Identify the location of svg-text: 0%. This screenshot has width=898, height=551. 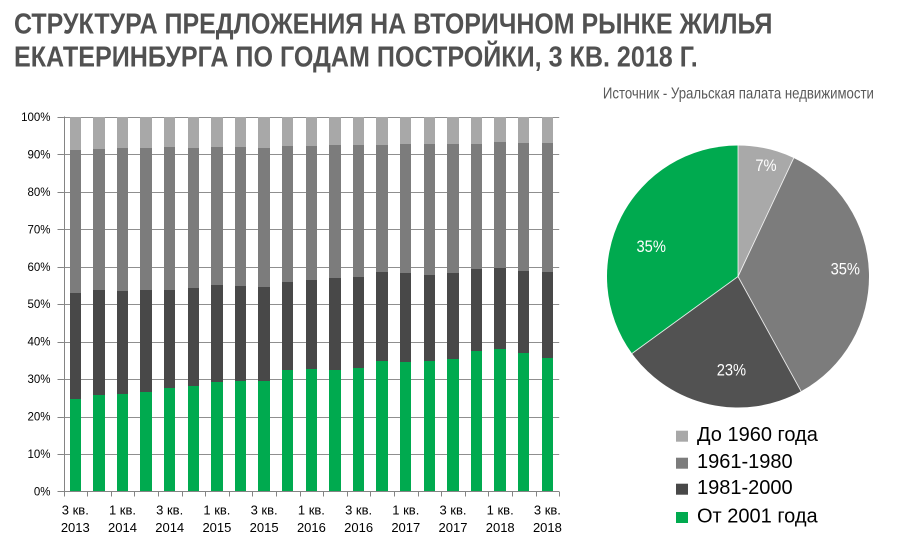
(42, 492).